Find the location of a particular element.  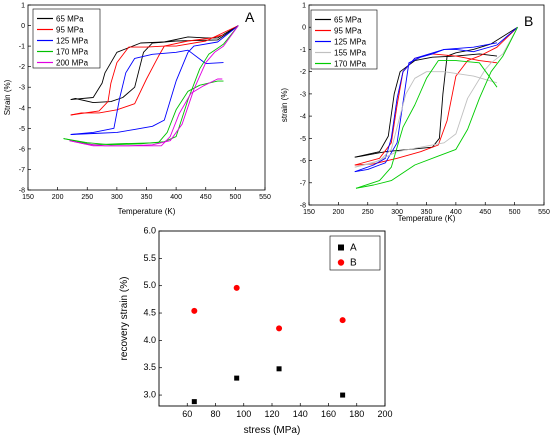

series-line-155-mpa-heating is located at coordinates (426, 119).